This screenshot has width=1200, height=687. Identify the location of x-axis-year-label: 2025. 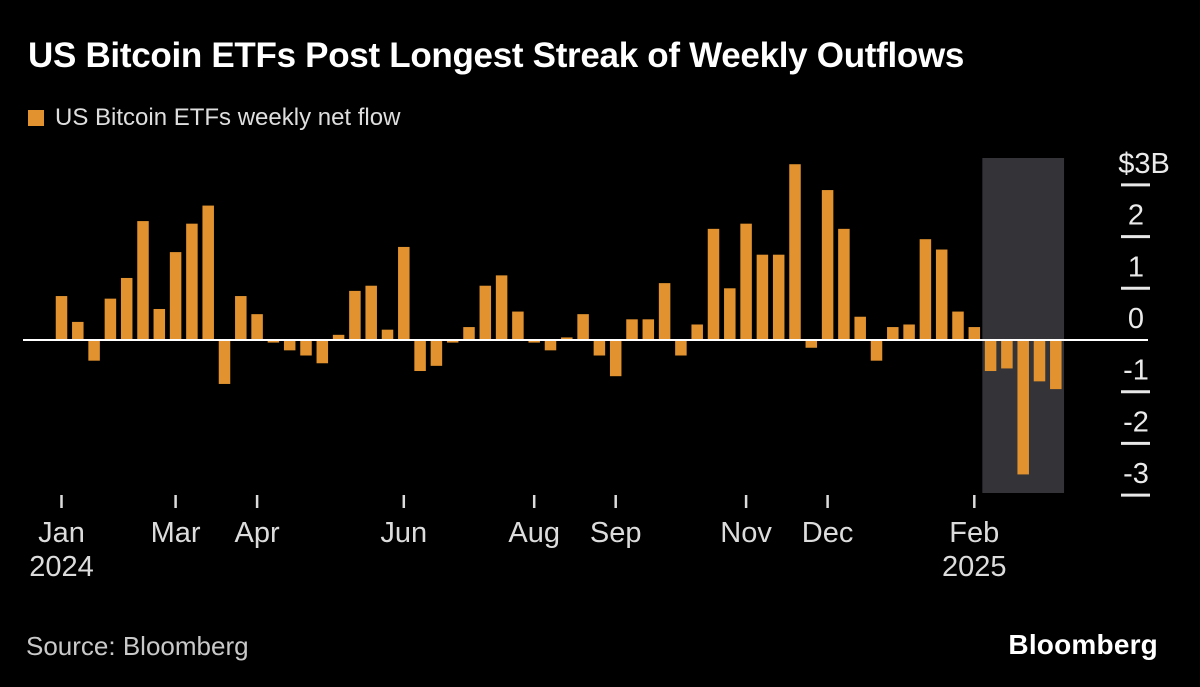
(974, 567).